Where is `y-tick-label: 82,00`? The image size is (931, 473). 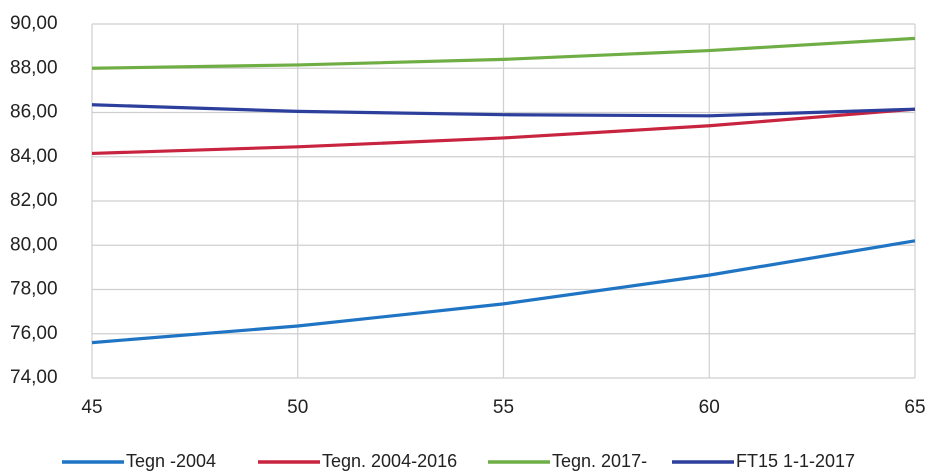 y-tick-label: 82,00 is located at coordinates (34, 200).